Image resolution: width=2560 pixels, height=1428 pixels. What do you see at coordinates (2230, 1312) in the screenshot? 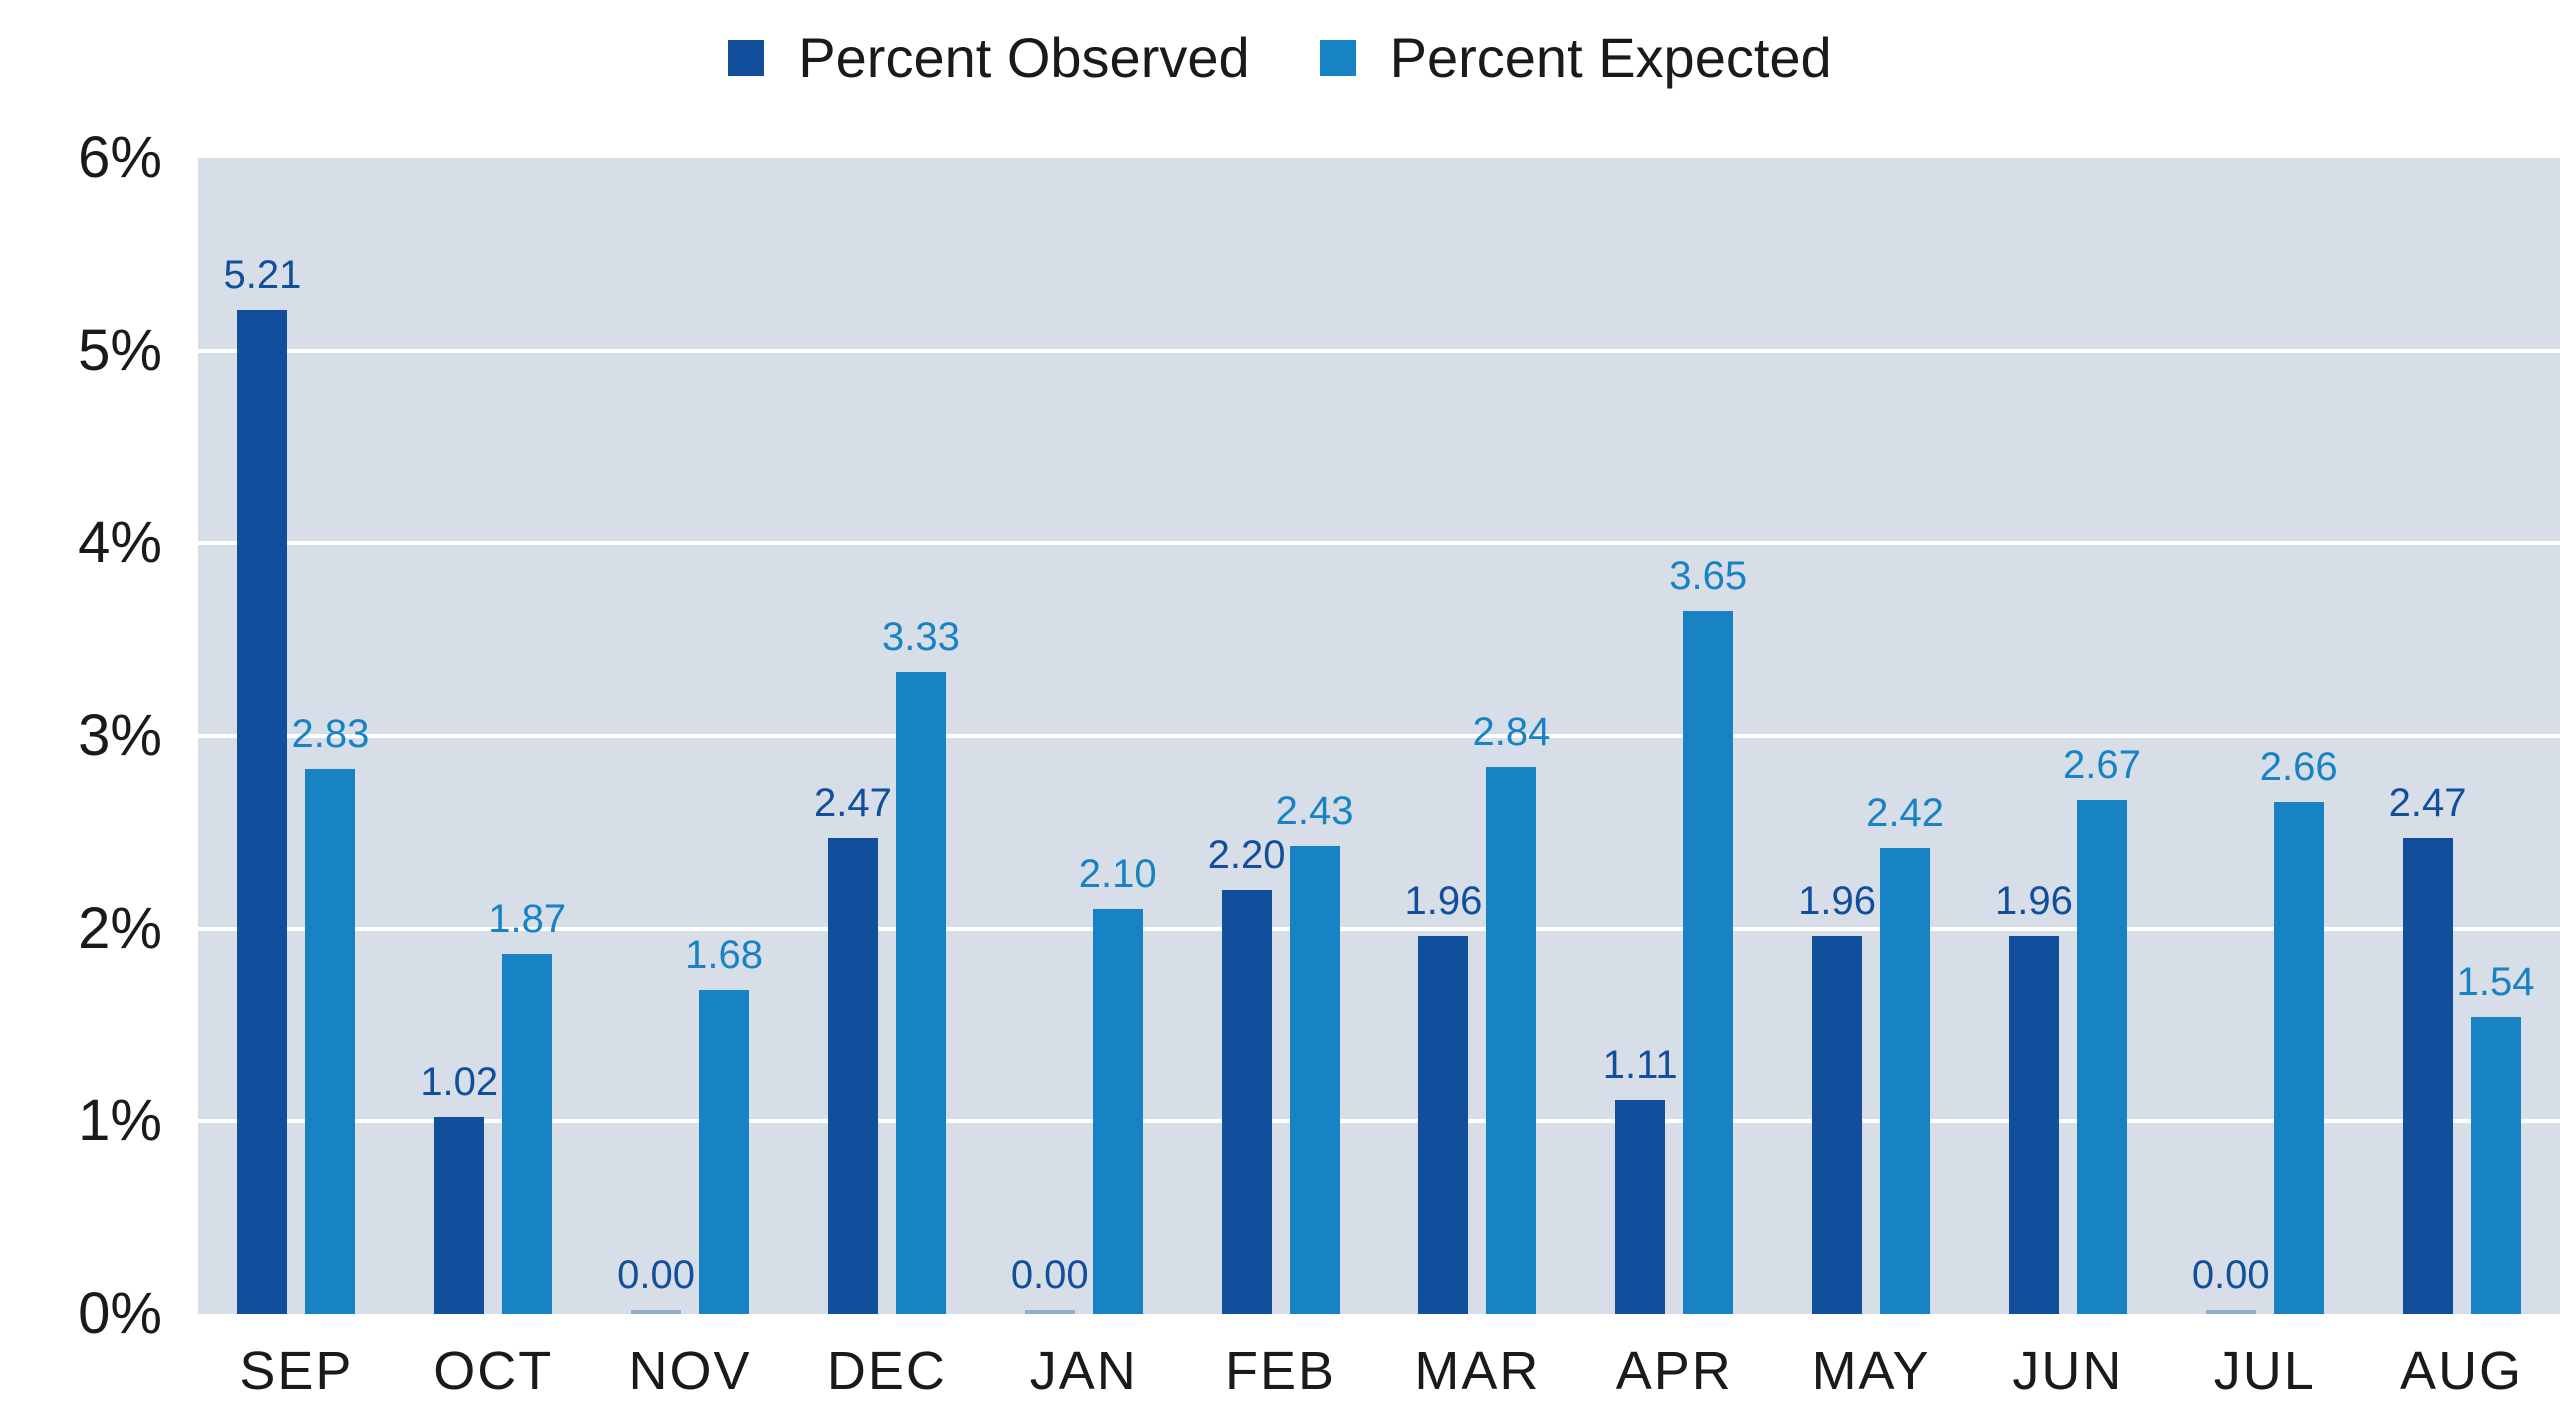
I see `bar-jul-observed` at bounding box center [2230, 1312].